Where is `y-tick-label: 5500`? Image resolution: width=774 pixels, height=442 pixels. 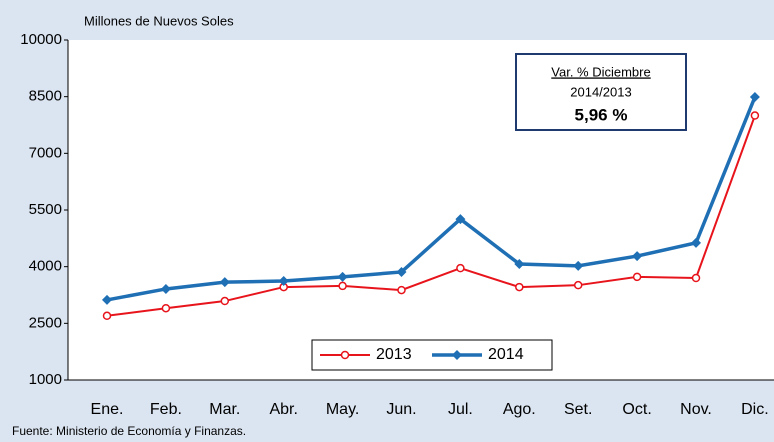 y-tick-label: 5500 is located at coordinates (45, 209).